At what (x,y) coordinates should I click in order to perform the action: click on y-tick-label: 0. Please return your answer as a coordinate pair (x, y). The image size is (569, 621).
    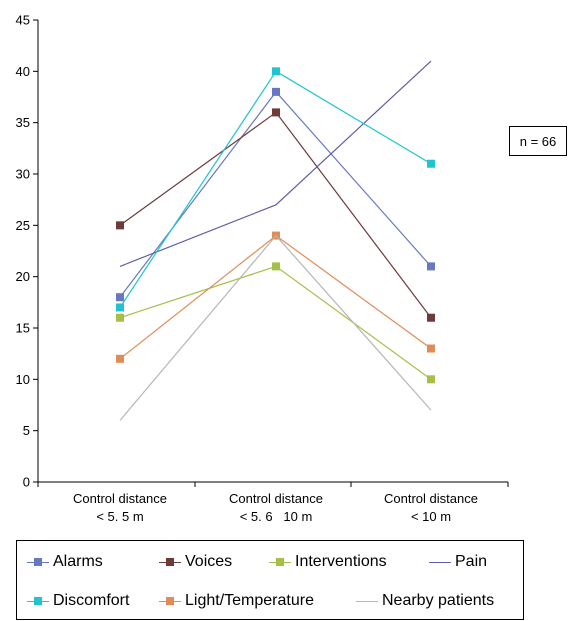
    Looking at the image, I should click on (26, 482).